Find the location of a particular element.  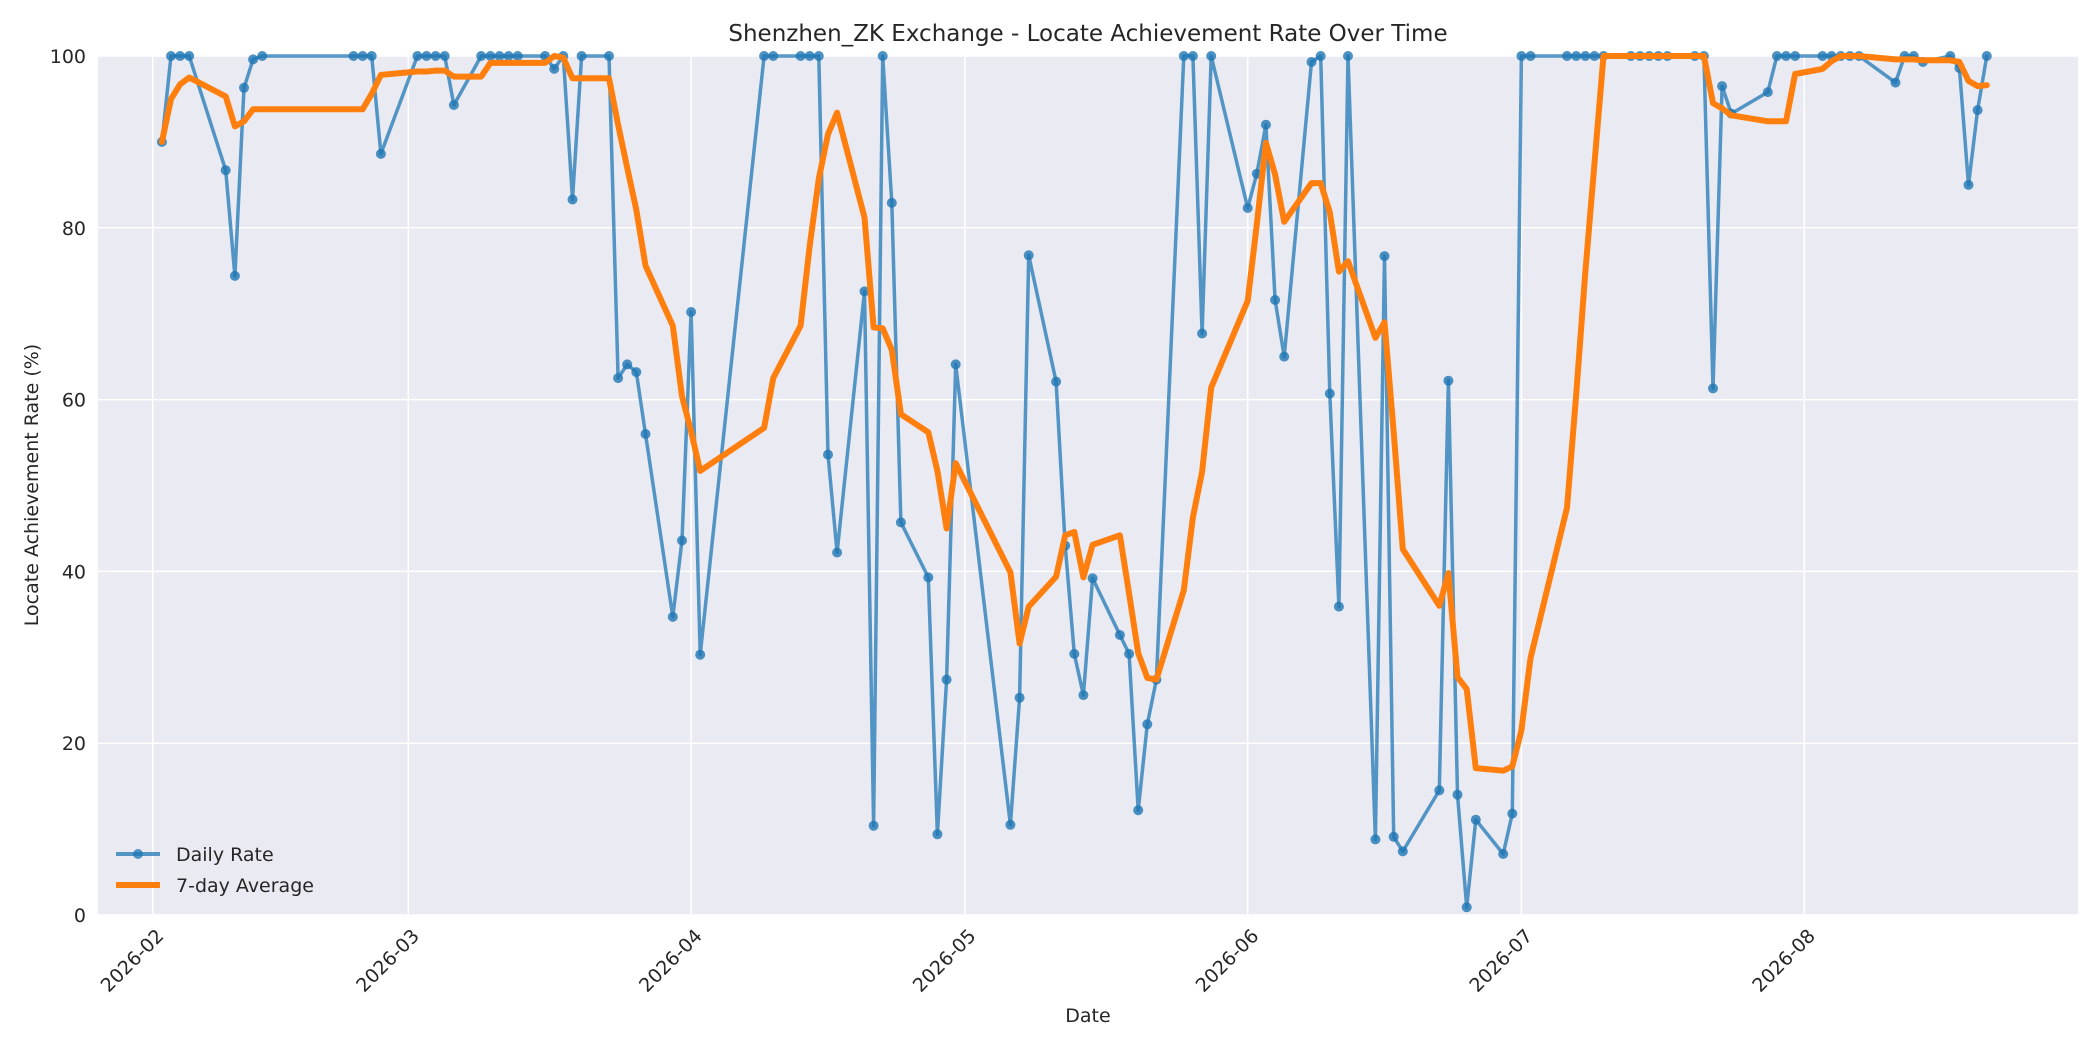

y-tick-label: 100 is located at coordinates (68, 57).